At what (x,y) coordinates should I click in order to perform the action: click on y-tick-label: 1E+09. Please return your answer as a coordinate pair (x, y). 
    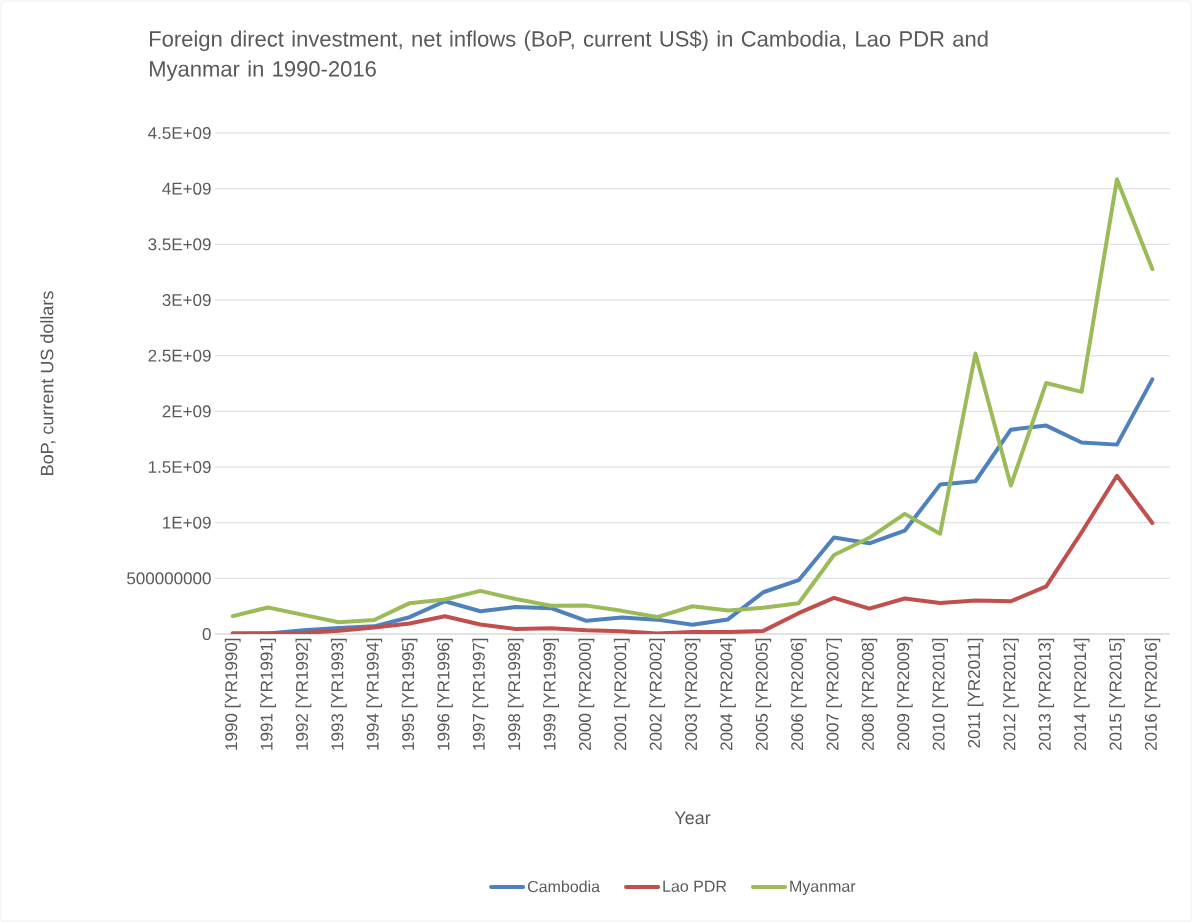
    Looking at the image, I should click on (187, 522).